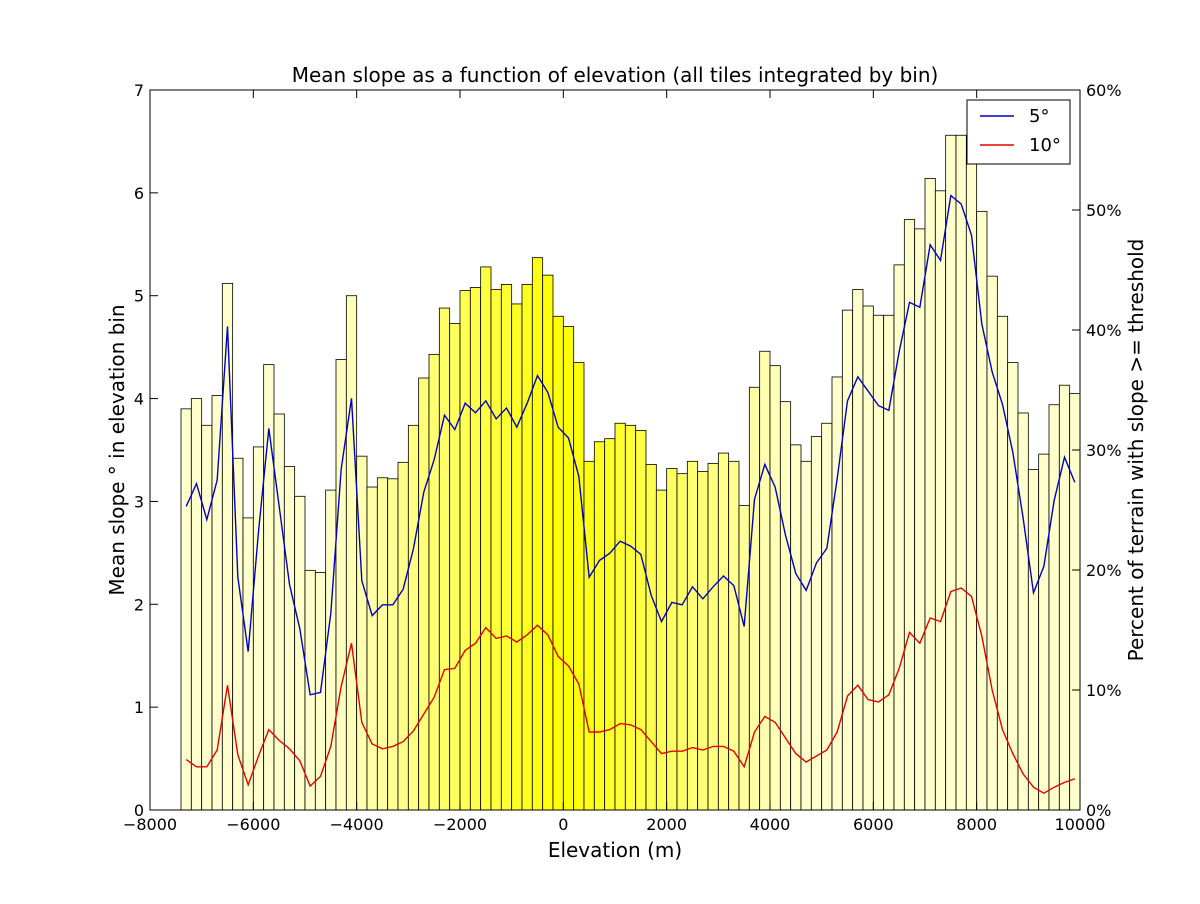  Describe the element at coordinates (770, 824) in the screenshot. I see `x-tick-label: 4000` at that location.